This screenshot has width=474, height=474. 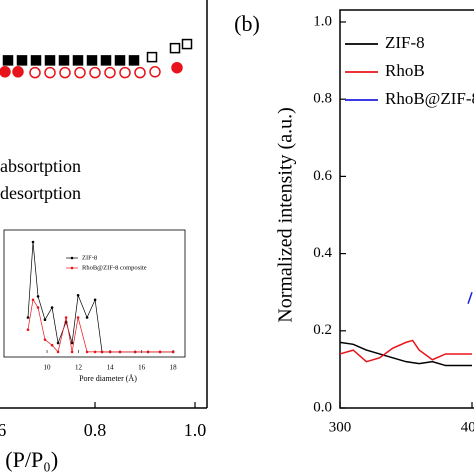 What do you see at coordinates (95, 430) in the screenshot?
I see `x-tick-label: 0.8` at bounding box center [95, 430].